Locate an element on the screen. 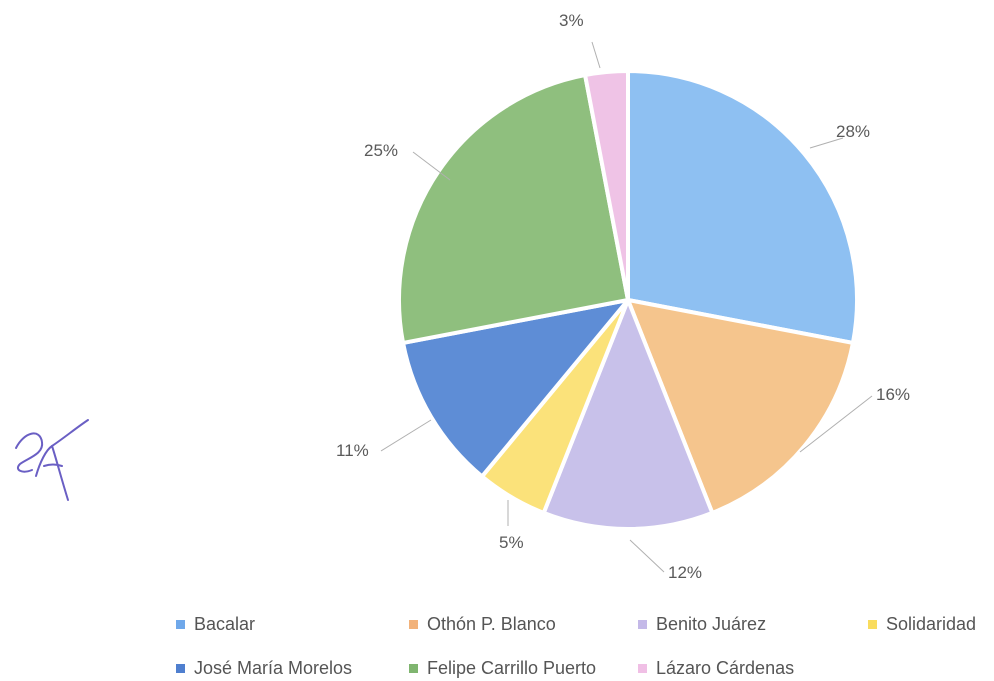  legend-item-othon-p-blanco: Othón P. Blanco is located at coordinates (482, 624).